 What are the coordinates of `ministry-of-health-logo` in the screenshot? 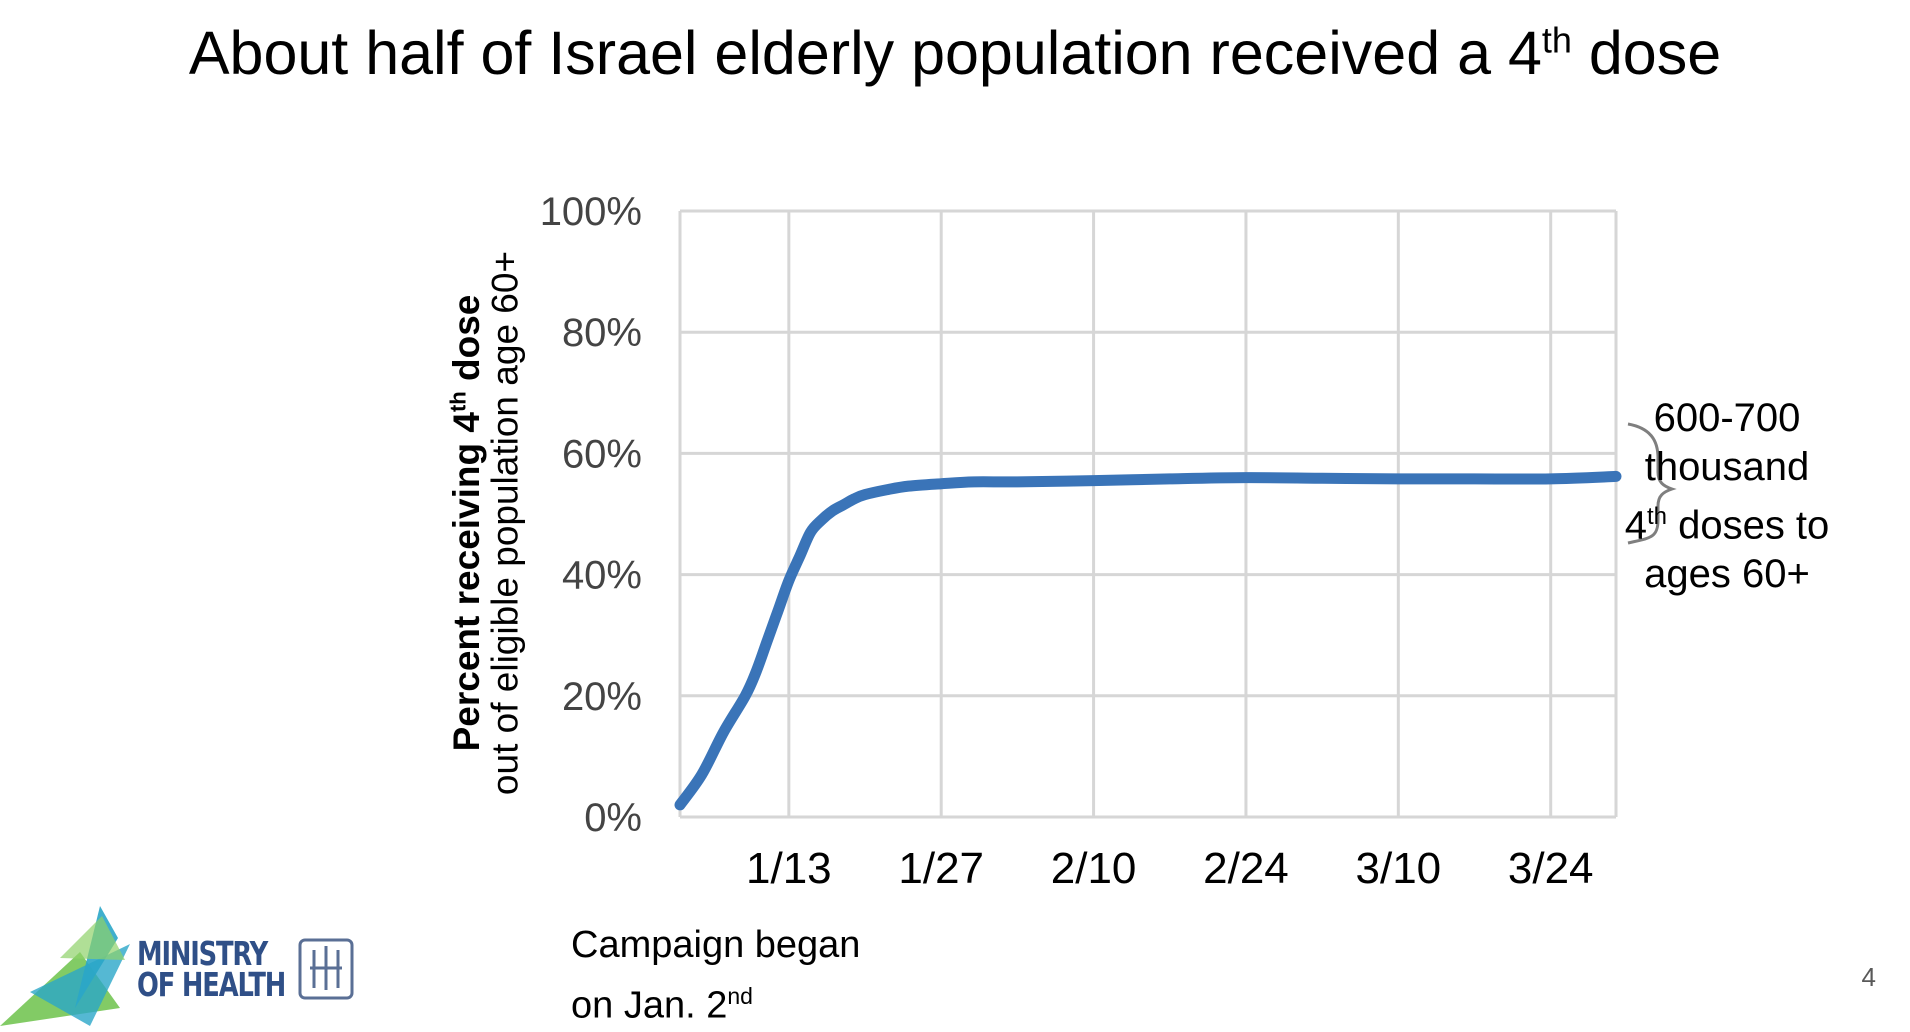 It's located at (177, 966).